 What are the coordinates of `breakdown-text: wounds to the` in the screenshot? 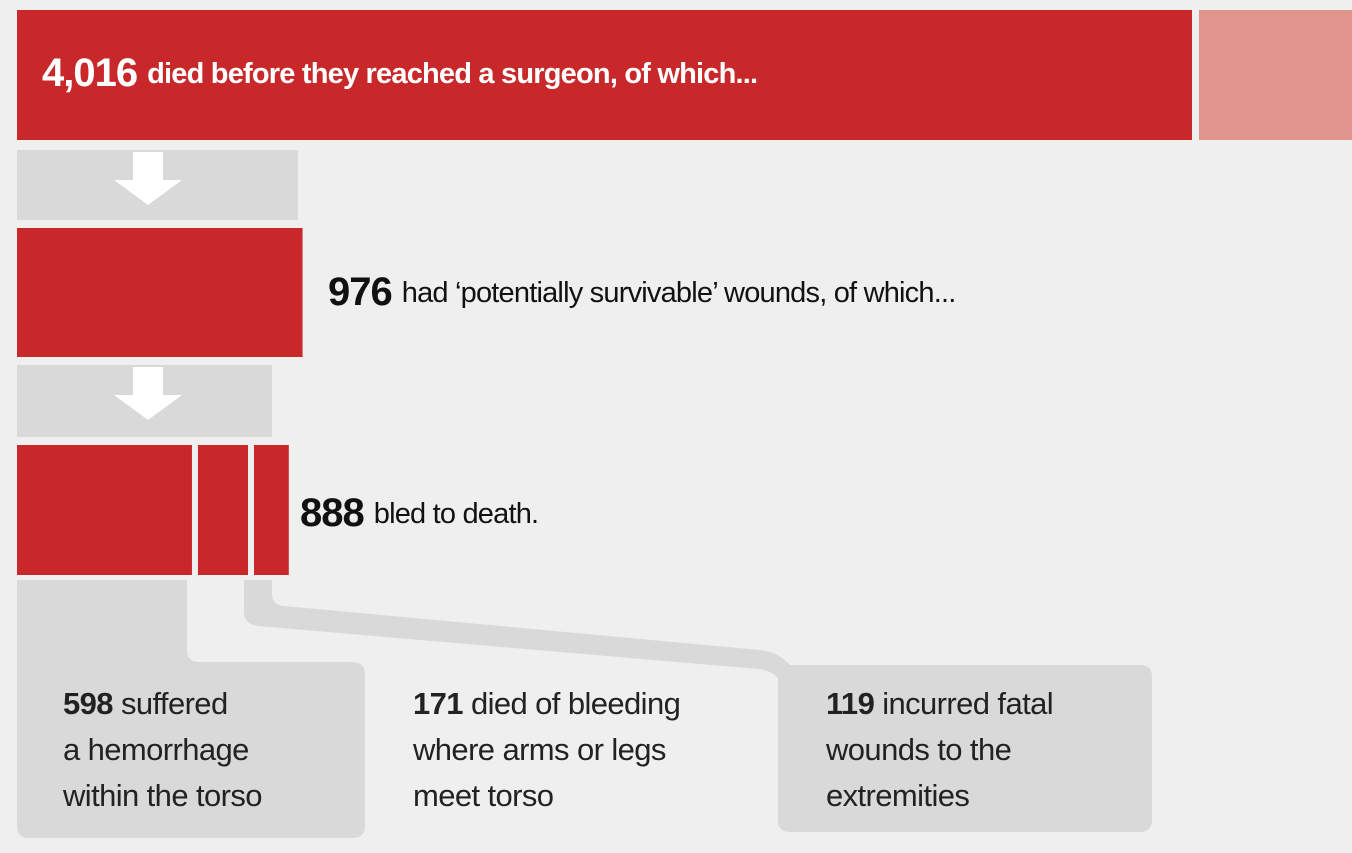 It's located at (918, 749).